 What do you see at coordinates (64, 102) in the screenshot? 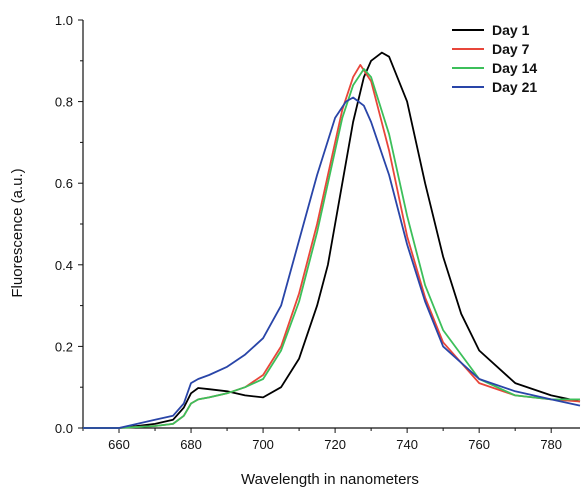
I see `y-tick-label: 0.8` at bounding box center [64, 102].